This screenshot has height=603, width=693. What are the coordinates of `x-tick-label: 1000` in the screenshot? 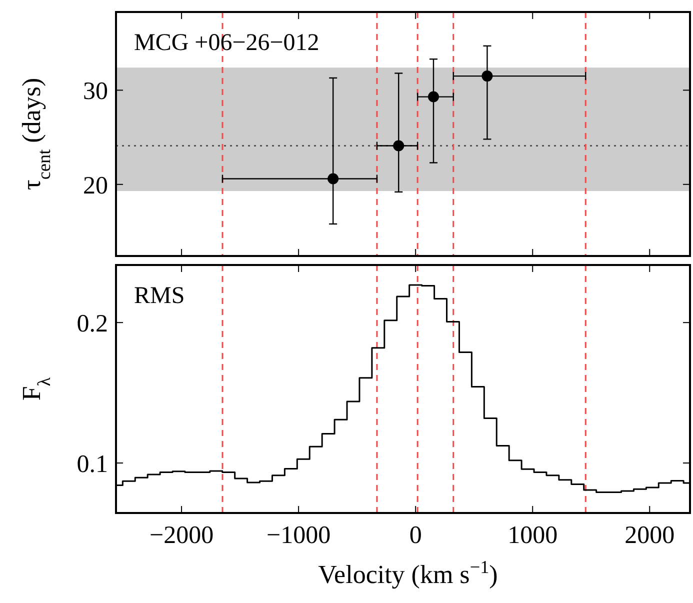 It's located at (533, 535).